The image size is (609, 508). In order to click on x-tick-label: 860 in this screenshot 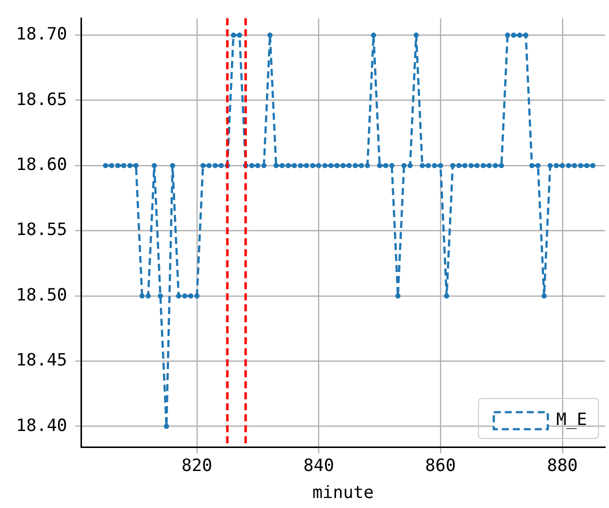, I will do `click(440, 466)`.